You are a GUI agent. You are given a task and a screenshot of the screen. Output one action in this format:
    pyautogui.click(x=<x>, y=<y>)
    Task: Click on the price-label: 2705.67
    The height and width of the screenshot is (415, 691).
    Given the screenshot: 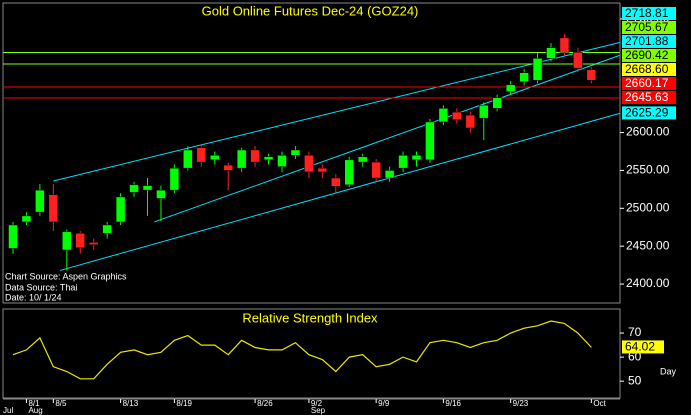 What is the action you would take?
    pyautogui.click(x=647, y=27)
    